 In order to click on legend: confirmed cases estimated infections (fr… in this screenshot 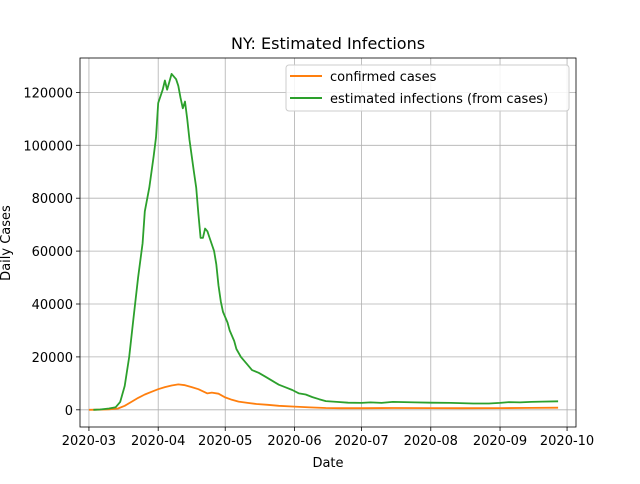, I will do `click(427, 88)`.